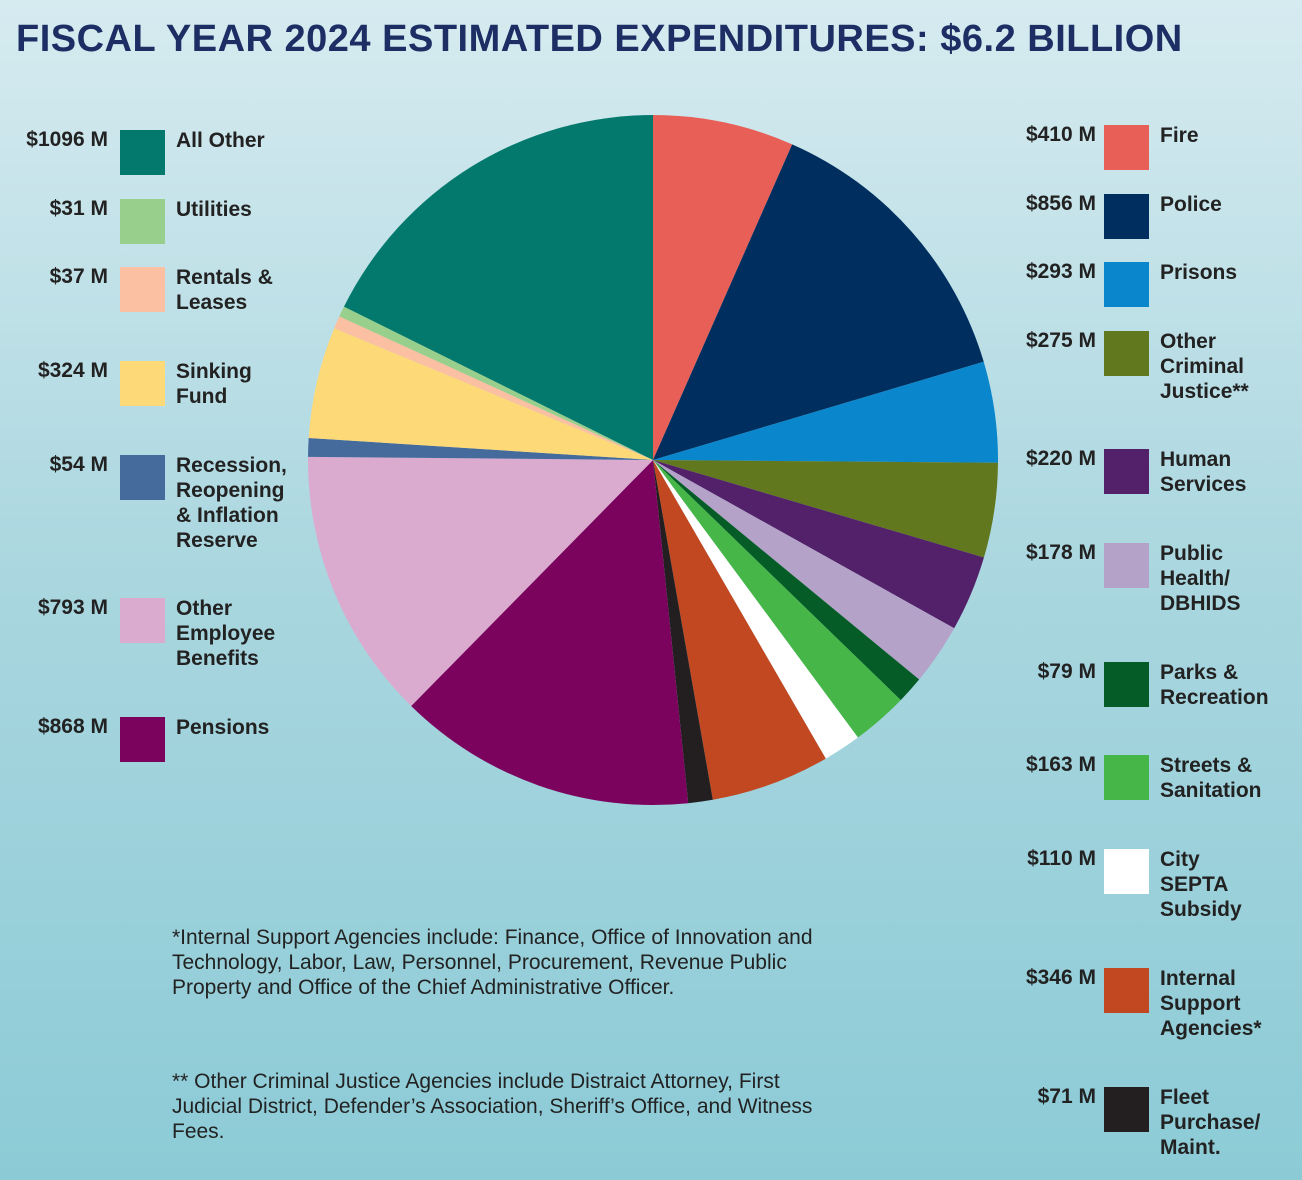 This screenshot has height=1180, width=1302. What do you see at coordinates (1060, 552) in the screenshot?
I see `legend-value: $178 M` at bounding box center [1060, 552].